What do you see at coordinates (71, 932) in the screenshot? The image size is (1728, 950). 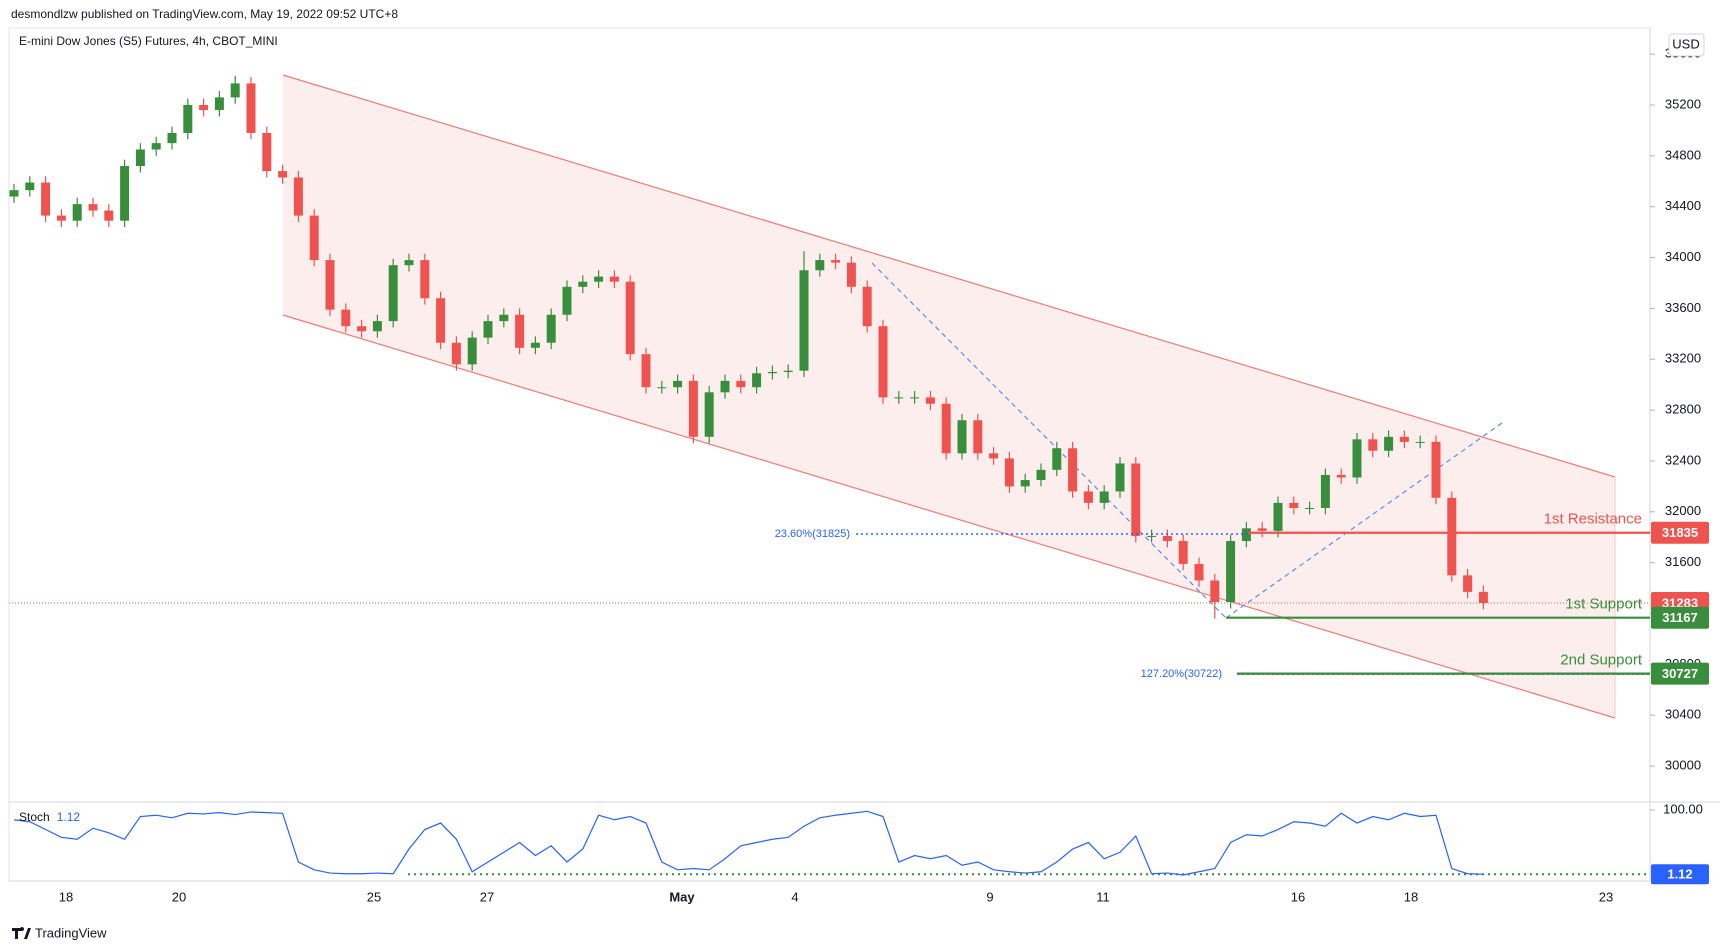 I see `footer-brand: TradingView` at bounding box center [71, 932].